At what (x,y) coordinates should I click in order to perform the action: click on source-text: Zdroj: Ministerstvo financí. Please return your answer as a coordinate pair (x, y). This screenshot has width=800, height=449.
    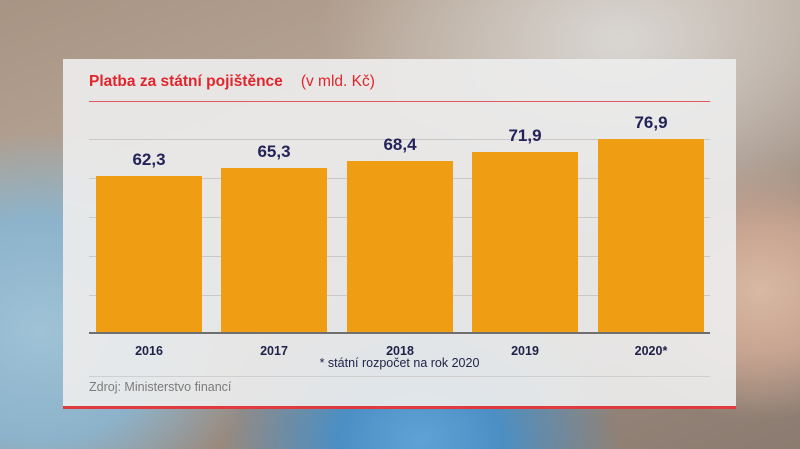
    Looking at the image, I should click on (160, 387).